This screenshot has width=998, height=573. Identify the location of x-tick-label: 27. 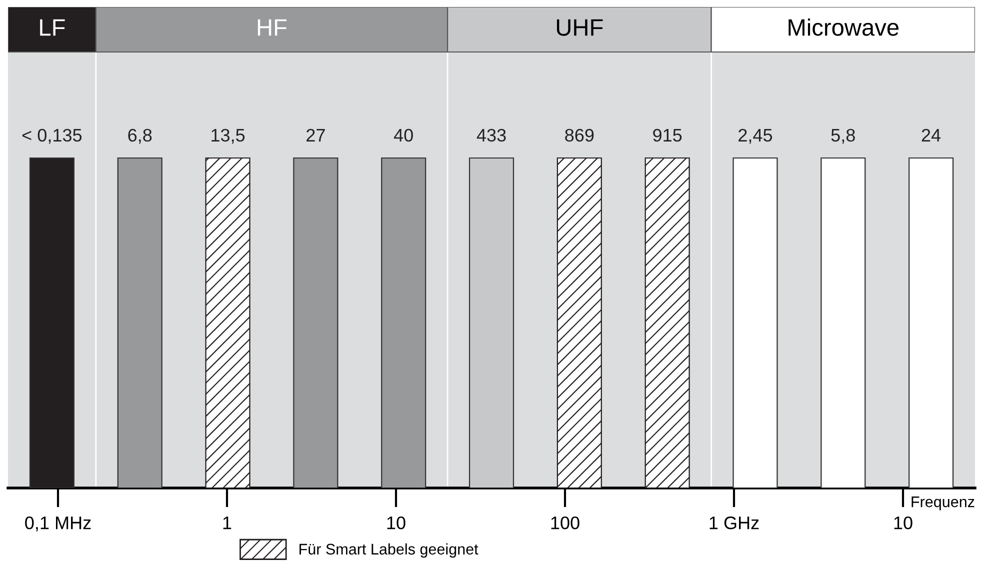
(315, 135).